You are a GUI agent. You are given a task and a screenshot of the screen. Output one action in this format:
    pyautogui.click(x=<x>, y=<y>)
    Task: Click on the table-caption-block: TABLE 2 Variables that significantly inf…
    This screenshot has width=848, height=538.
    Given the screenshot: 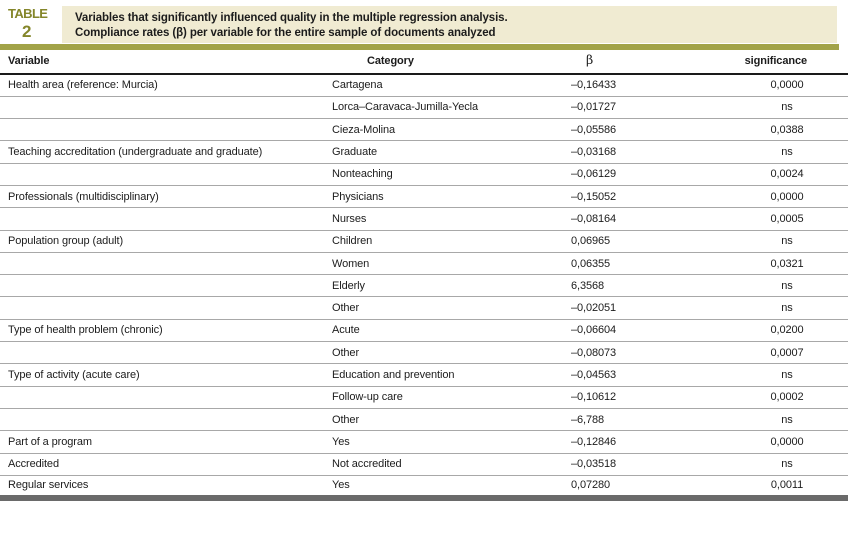 What is the action you would take?
    pyautogui.click(x=424, y=24)
    